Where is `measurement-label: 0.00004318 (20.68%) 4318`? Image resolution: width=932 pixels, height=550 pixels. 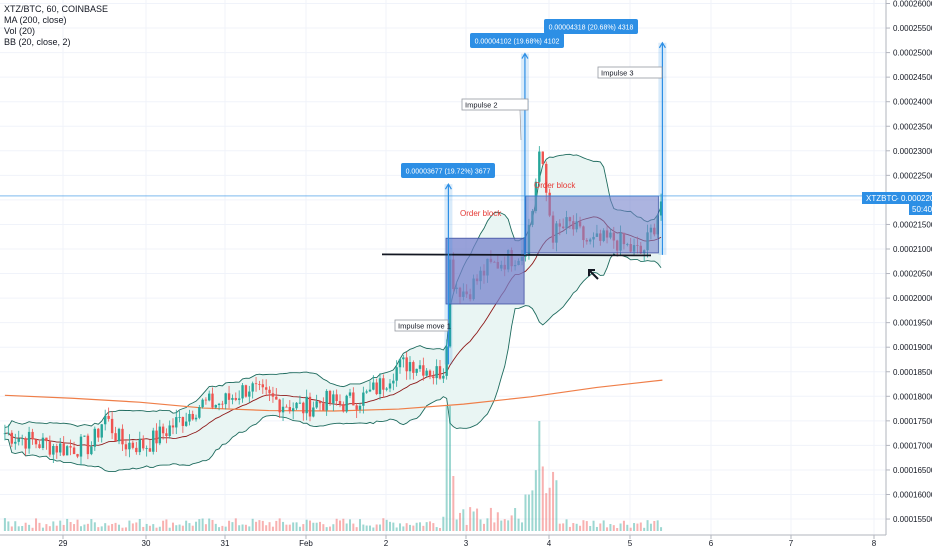
measurement-label: 0.00004318 (20.68%) 4318 is located at coordinates (591, 28).